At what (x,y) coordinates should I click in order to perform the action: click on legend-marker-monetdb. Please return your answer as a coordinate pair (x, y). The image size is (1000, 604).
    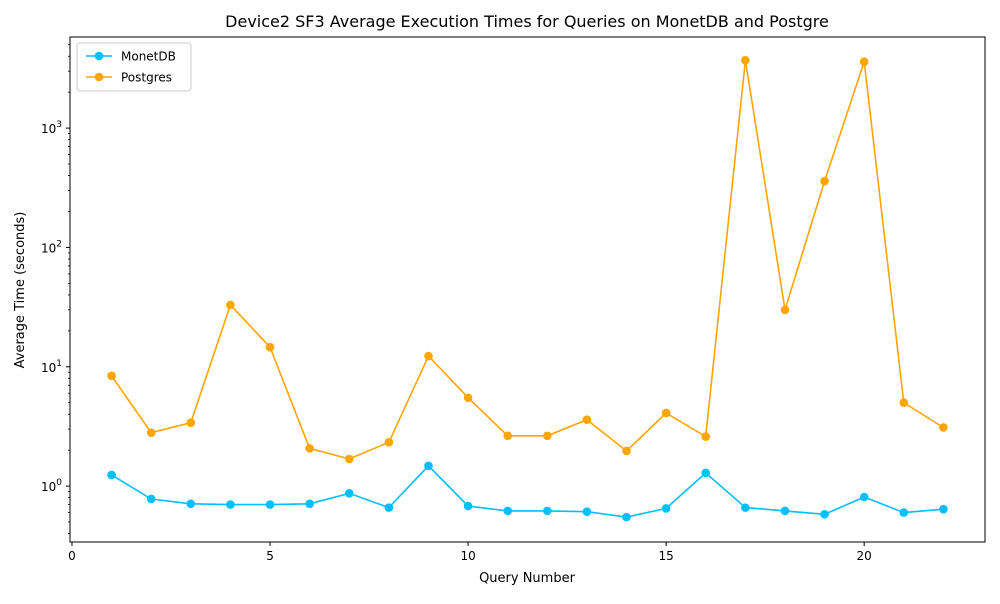
    Looking at the image, I should click on (99, 56).